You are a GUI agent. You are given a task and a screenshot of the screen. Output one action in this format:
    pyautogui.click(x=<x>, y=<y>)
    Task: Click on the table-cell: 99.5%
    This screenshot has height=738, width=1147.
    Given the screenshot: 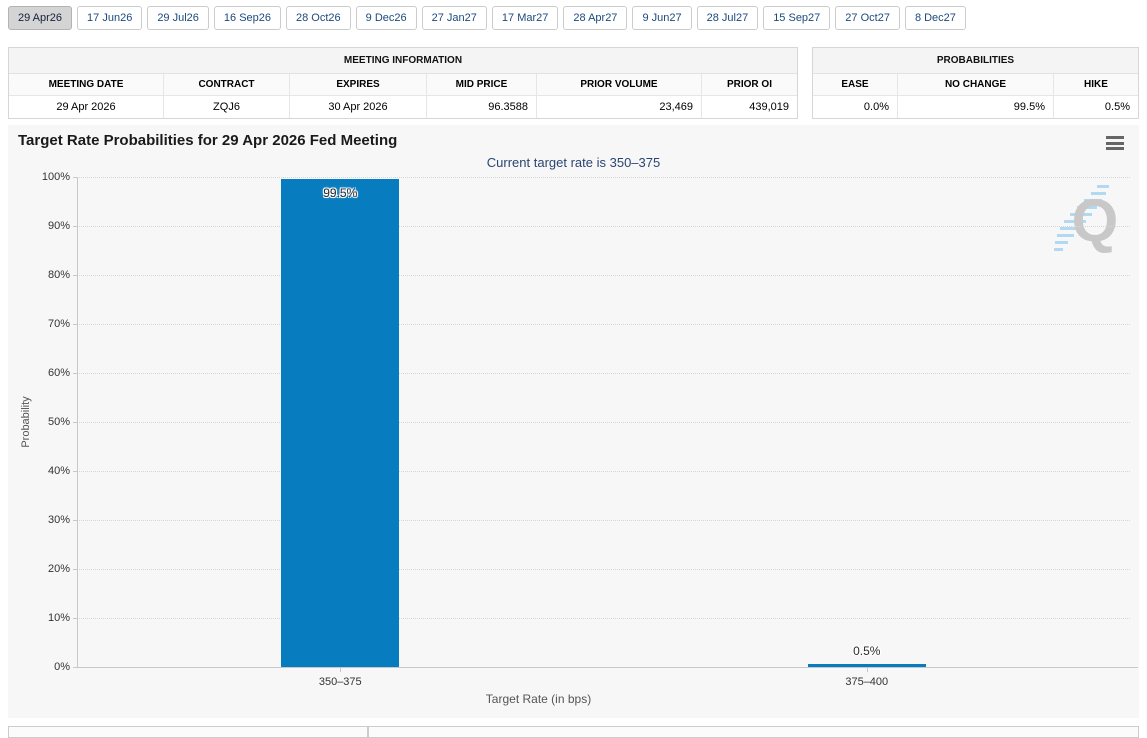 What is the action you would take?
    pyautogui.click(x=975, y=107)
    